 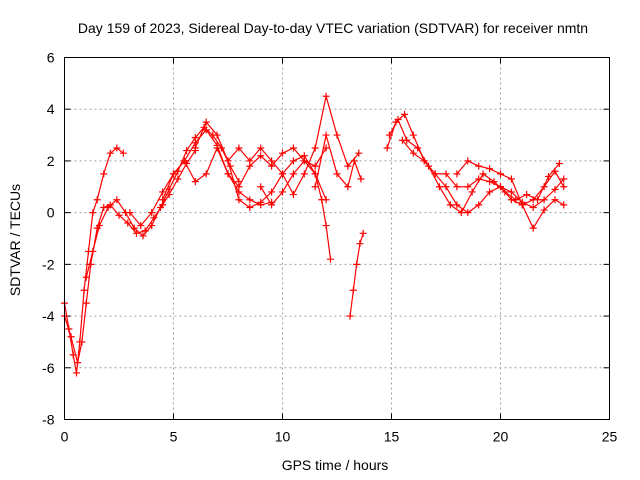 What do you see at coordinates (51, 161) in the screenshot?
I see `y-tick-label: 2` at bounding box center [51, 161].